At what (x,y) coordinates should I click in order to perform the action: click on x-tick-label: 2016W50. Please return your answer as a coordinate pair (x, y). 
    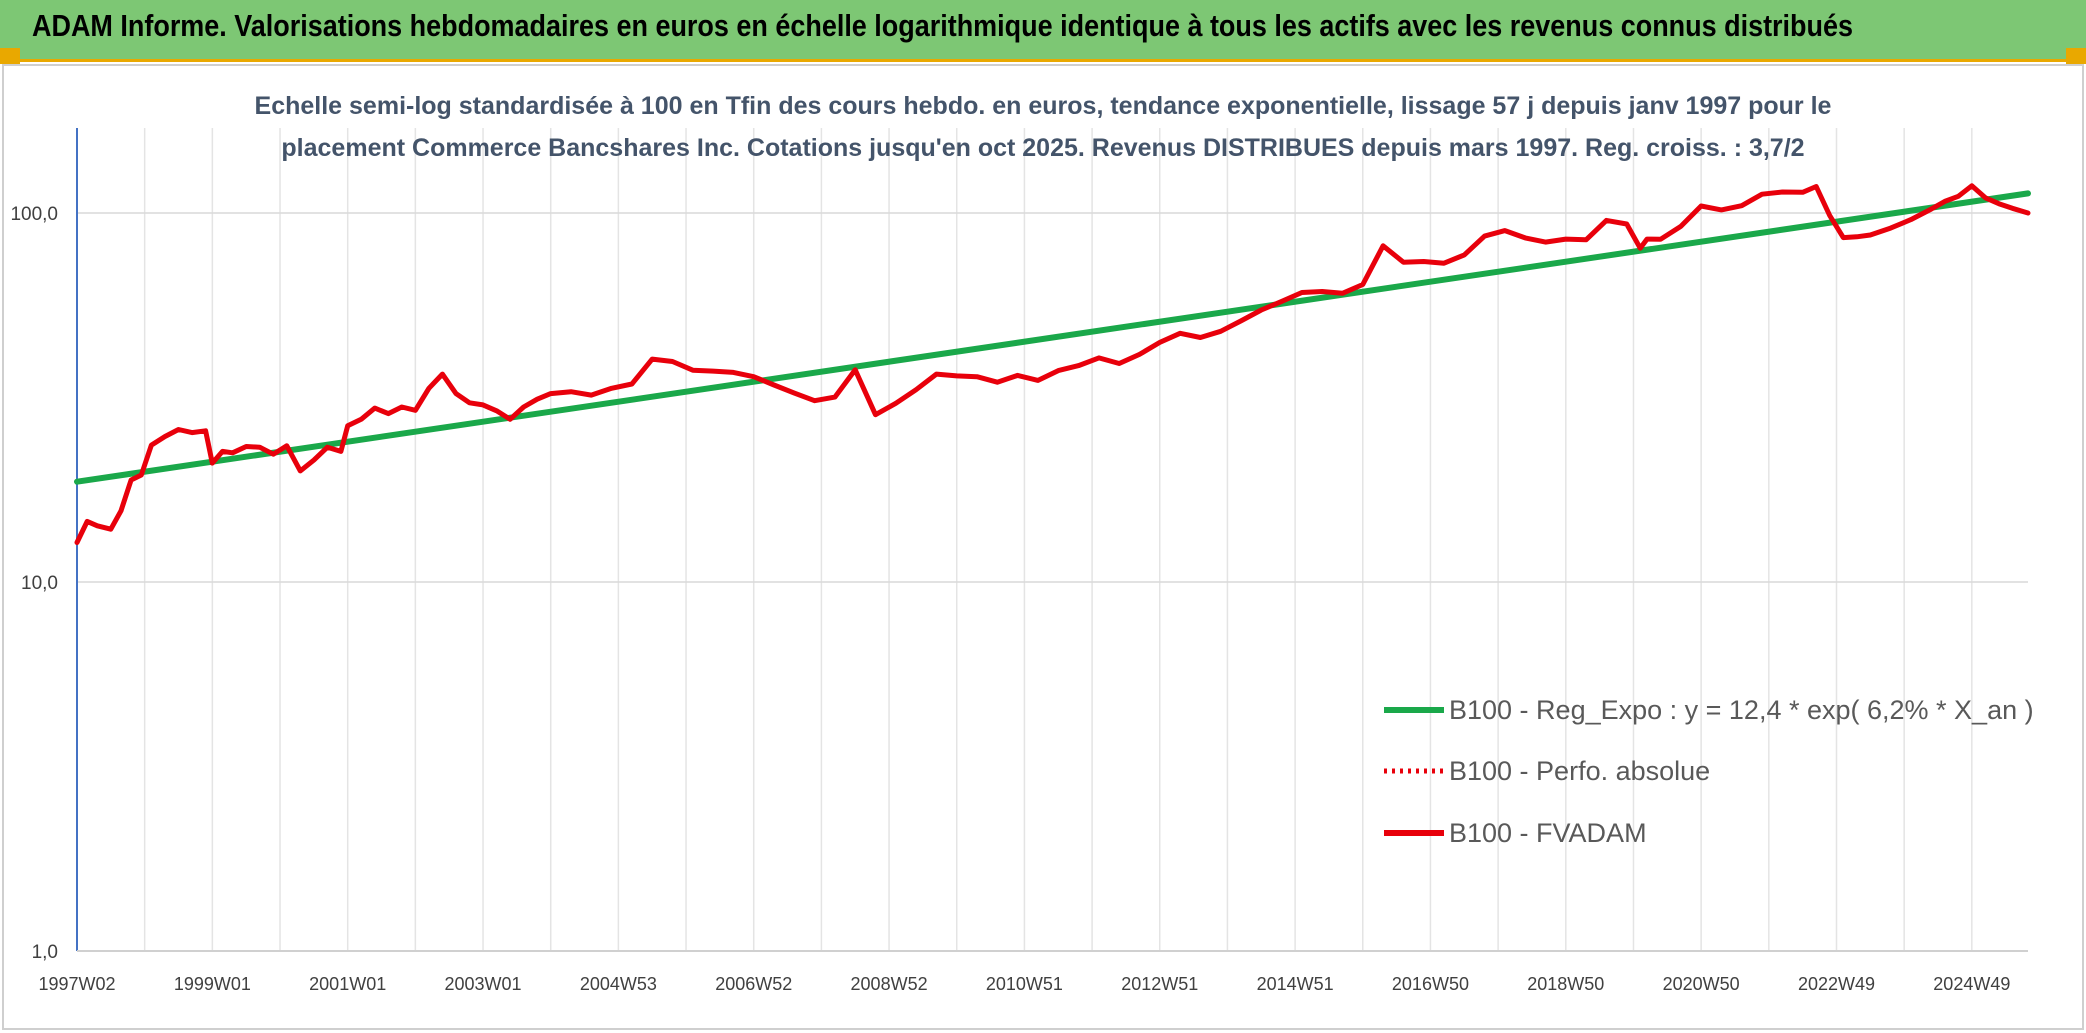
    Looking at the image, I should click on (1430, 984).